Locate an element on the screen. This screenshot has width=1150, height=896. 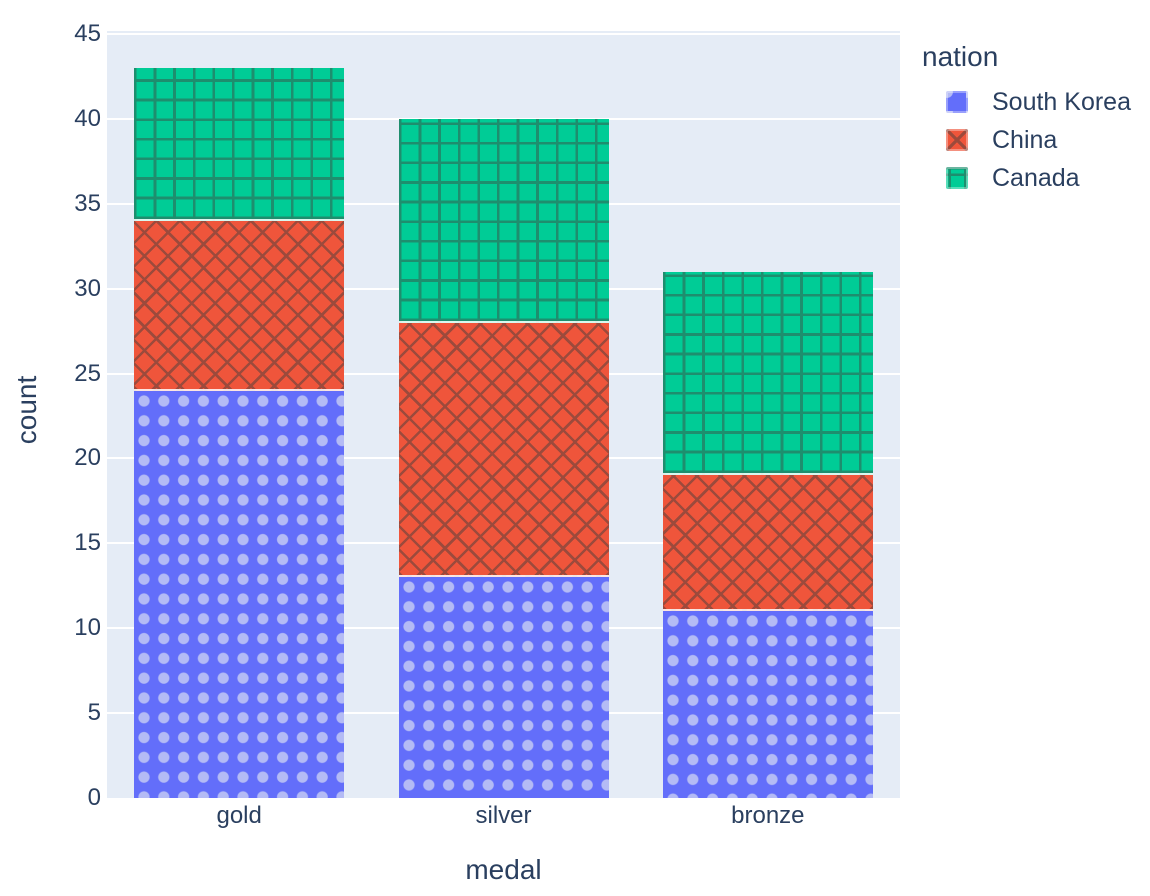
legend-items: South Korea China Canada is located at coordinates (1026, 140).